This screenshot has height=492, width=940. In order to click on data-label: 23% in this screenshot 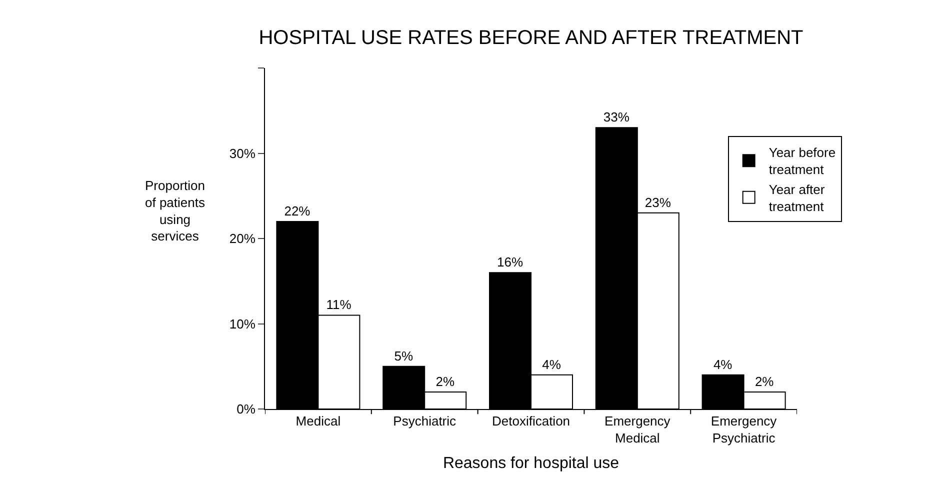, I will do `click(658, 202)`.